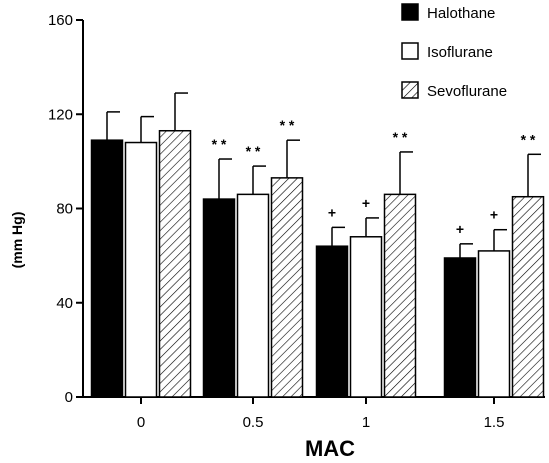 Image resolution: width=549 pixels, height=463 pixels. What do you see at coordinates (17, 240) in the screenshot?
I see `y-axis-label: (mm Hg)` at bounding box center [17, 240].